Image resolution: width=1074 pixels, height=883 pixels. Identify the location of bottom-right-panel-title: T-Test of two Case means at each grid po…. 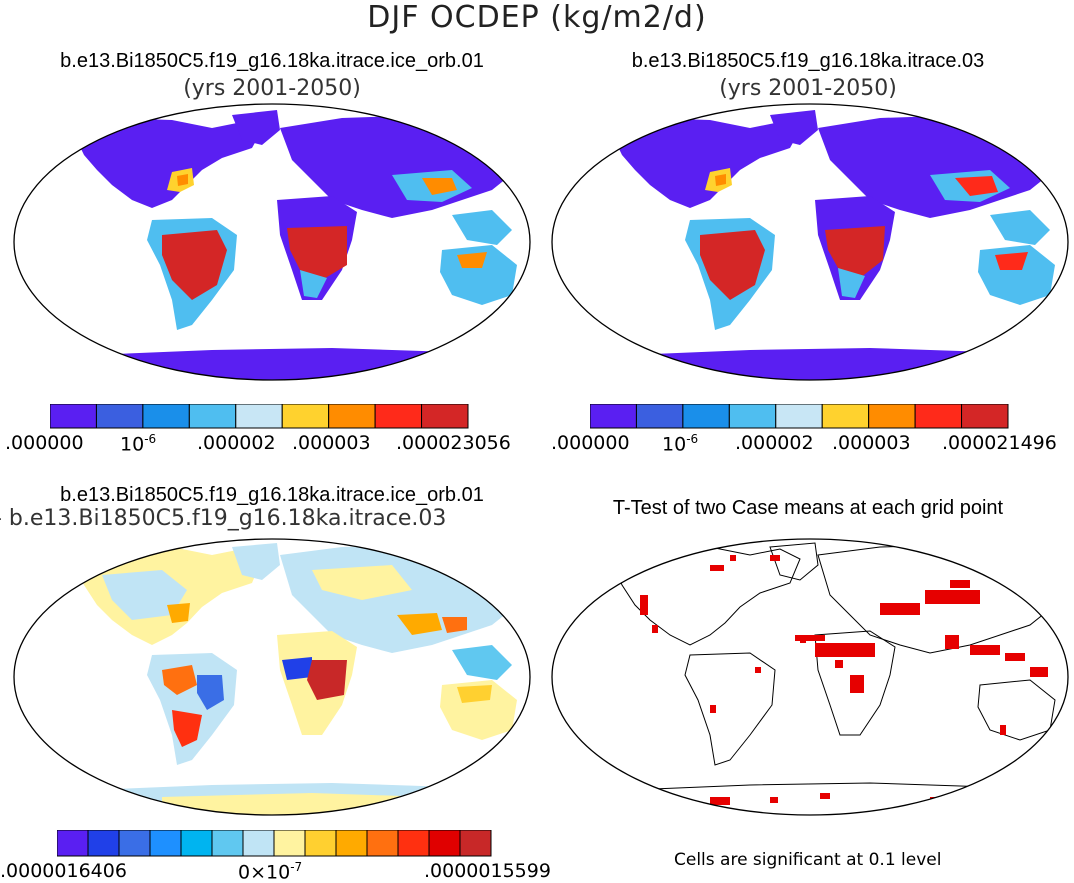
(808, 508).